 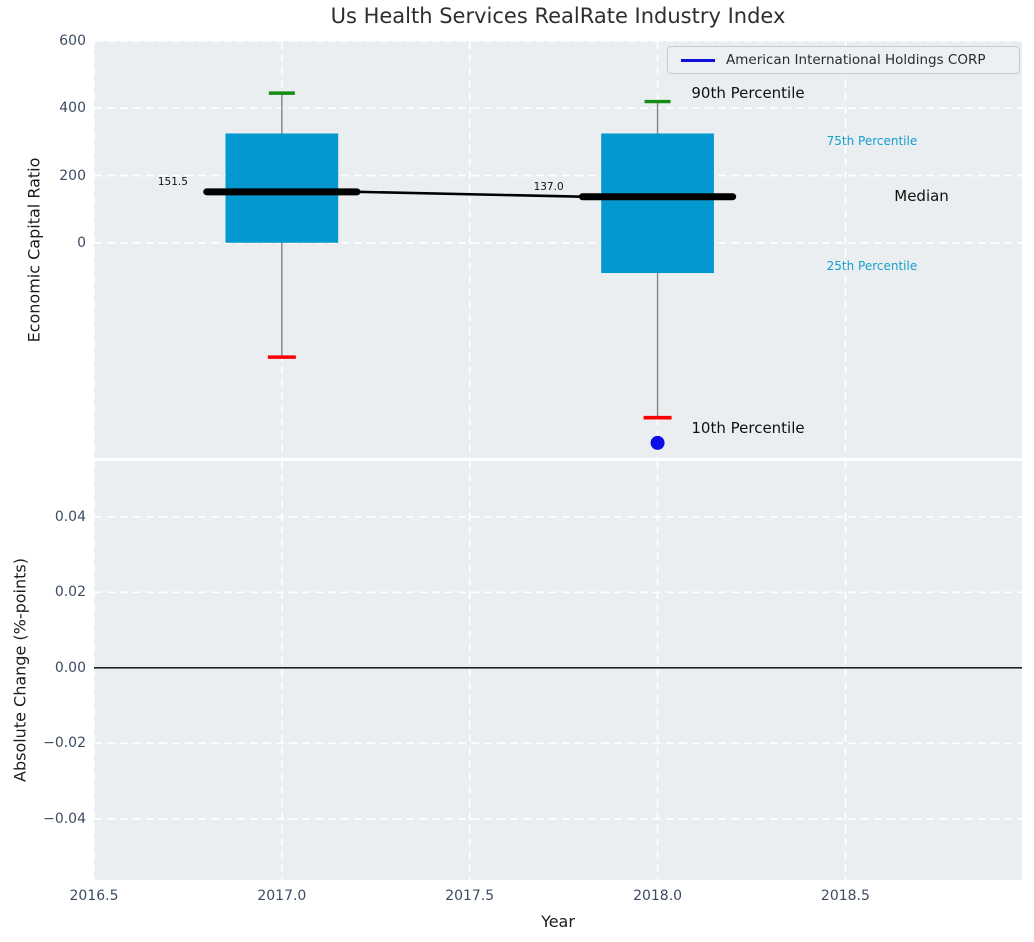 What do you see at coordinates (548, 187) in the screenshot?
I see `median-value-label: 137.0` at bounding box center [548, 187].